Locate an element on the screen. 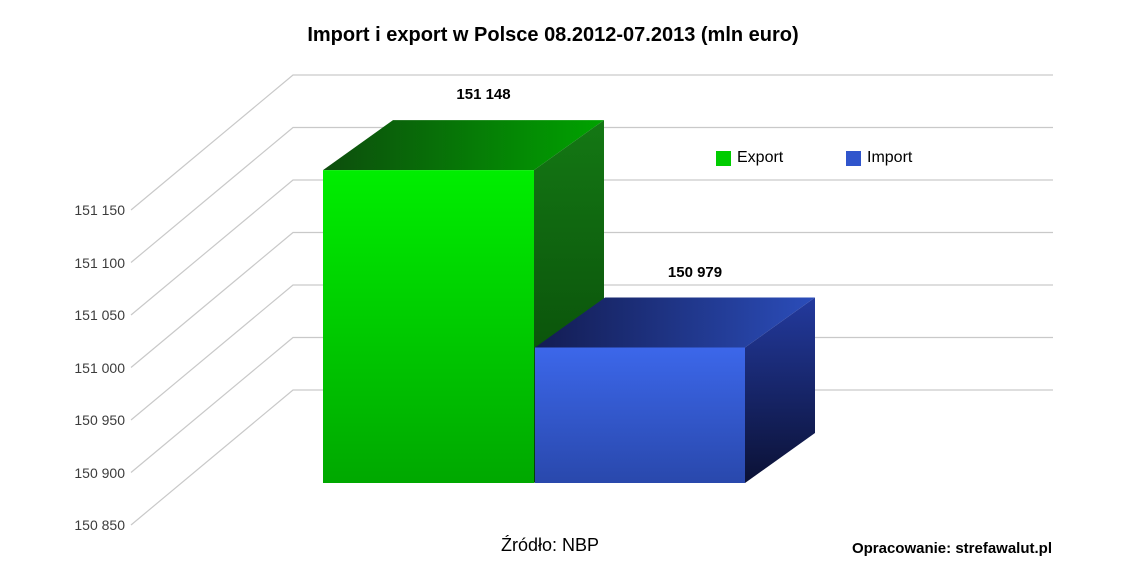 The image size is (1130, 577). y-axis-tick-label: 150 950 is located at coordinates (99, 420).